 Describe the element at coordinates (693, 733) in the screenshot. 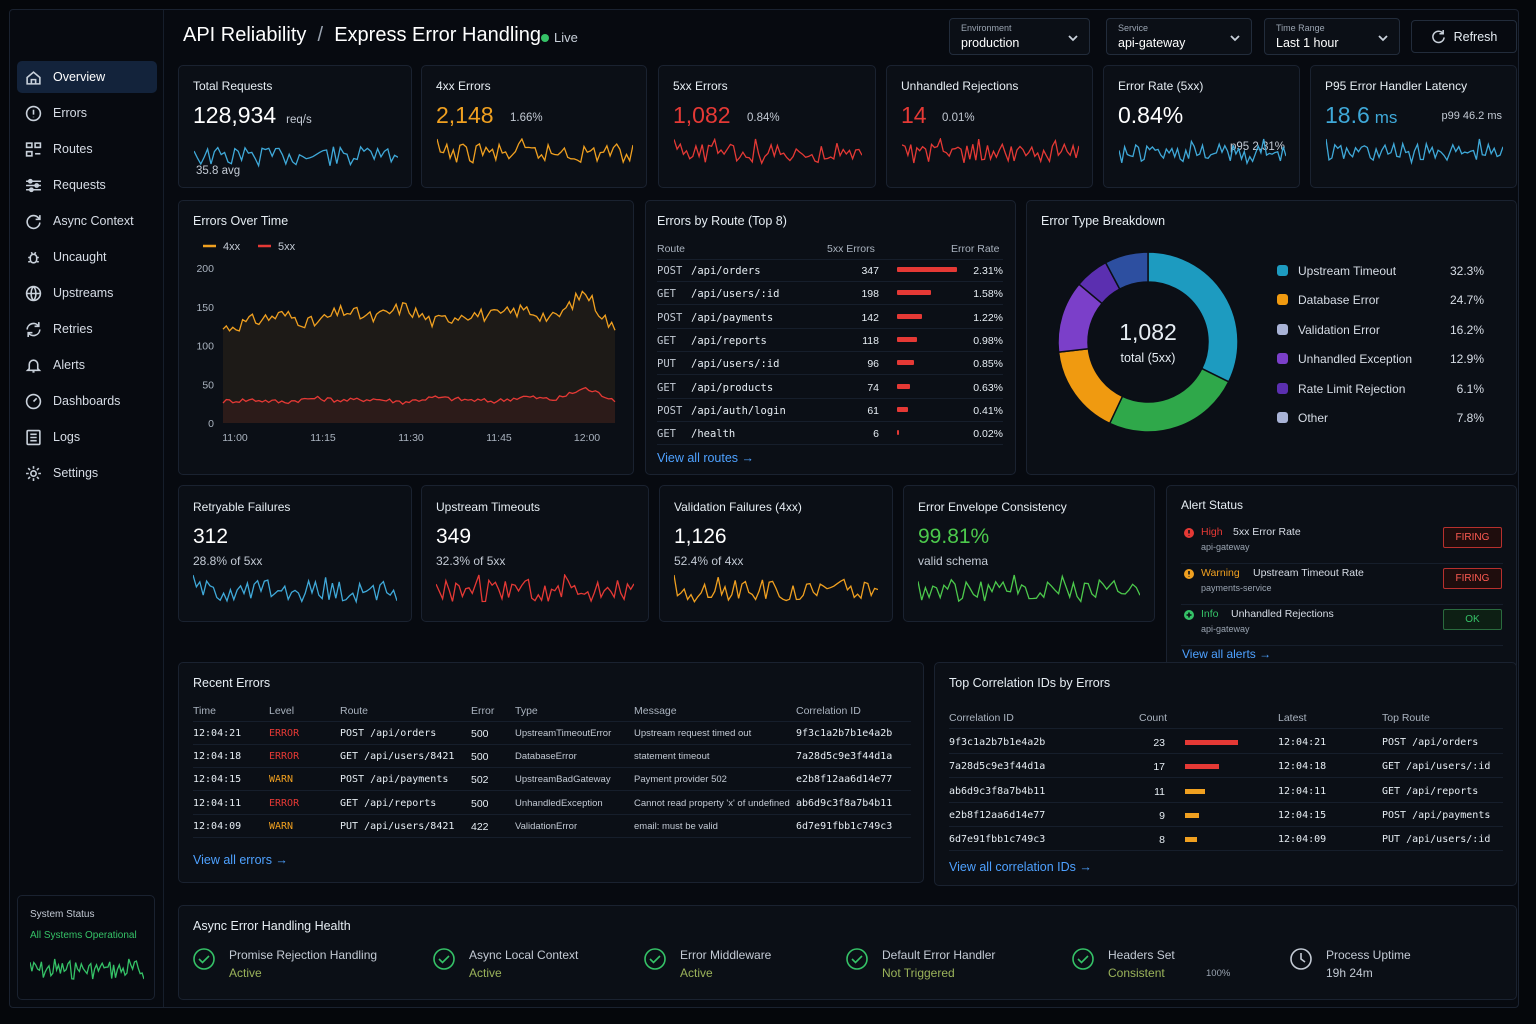

I see `cell-msg: Upstream request timed out` at that location.